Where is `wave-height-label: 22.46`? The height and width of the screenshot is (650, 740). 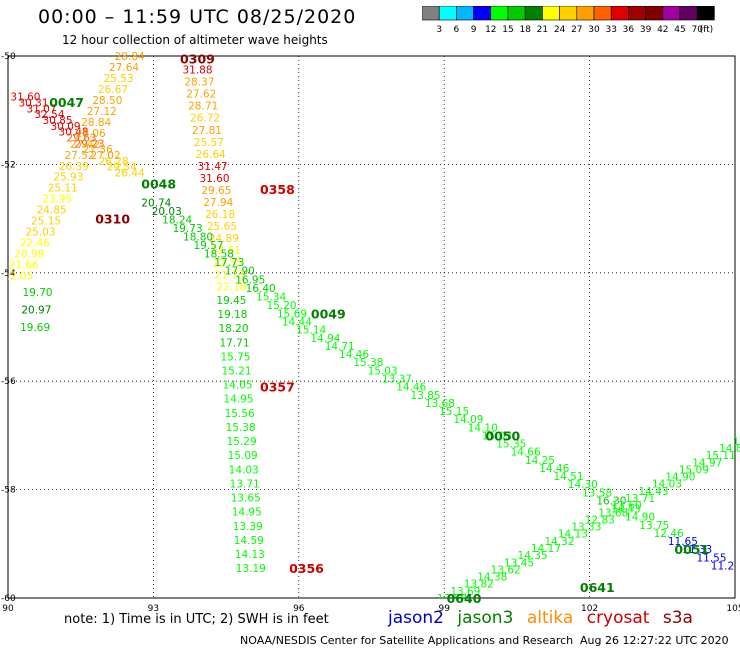 wave-height-label: 22.46 is located at coordinates (35, 244).